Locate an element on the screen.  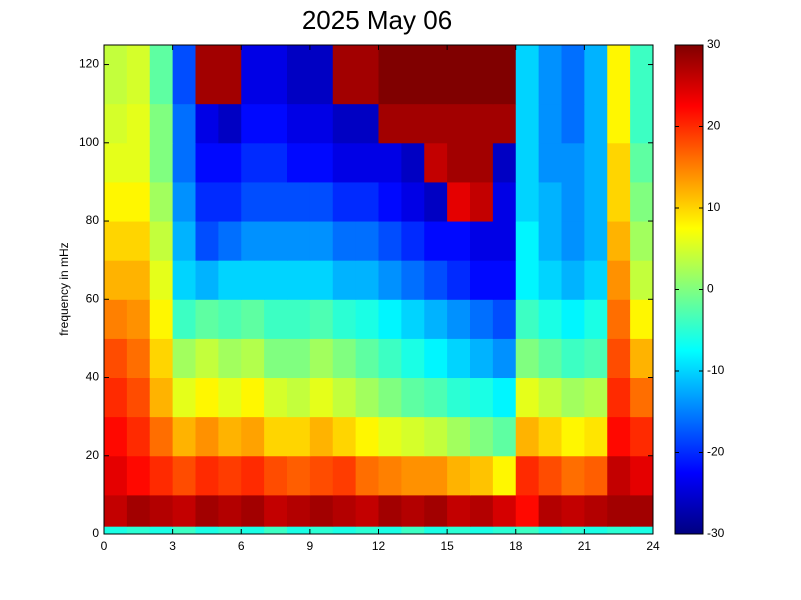
x-tick-label: 3 is located at coordinates (172, 546).